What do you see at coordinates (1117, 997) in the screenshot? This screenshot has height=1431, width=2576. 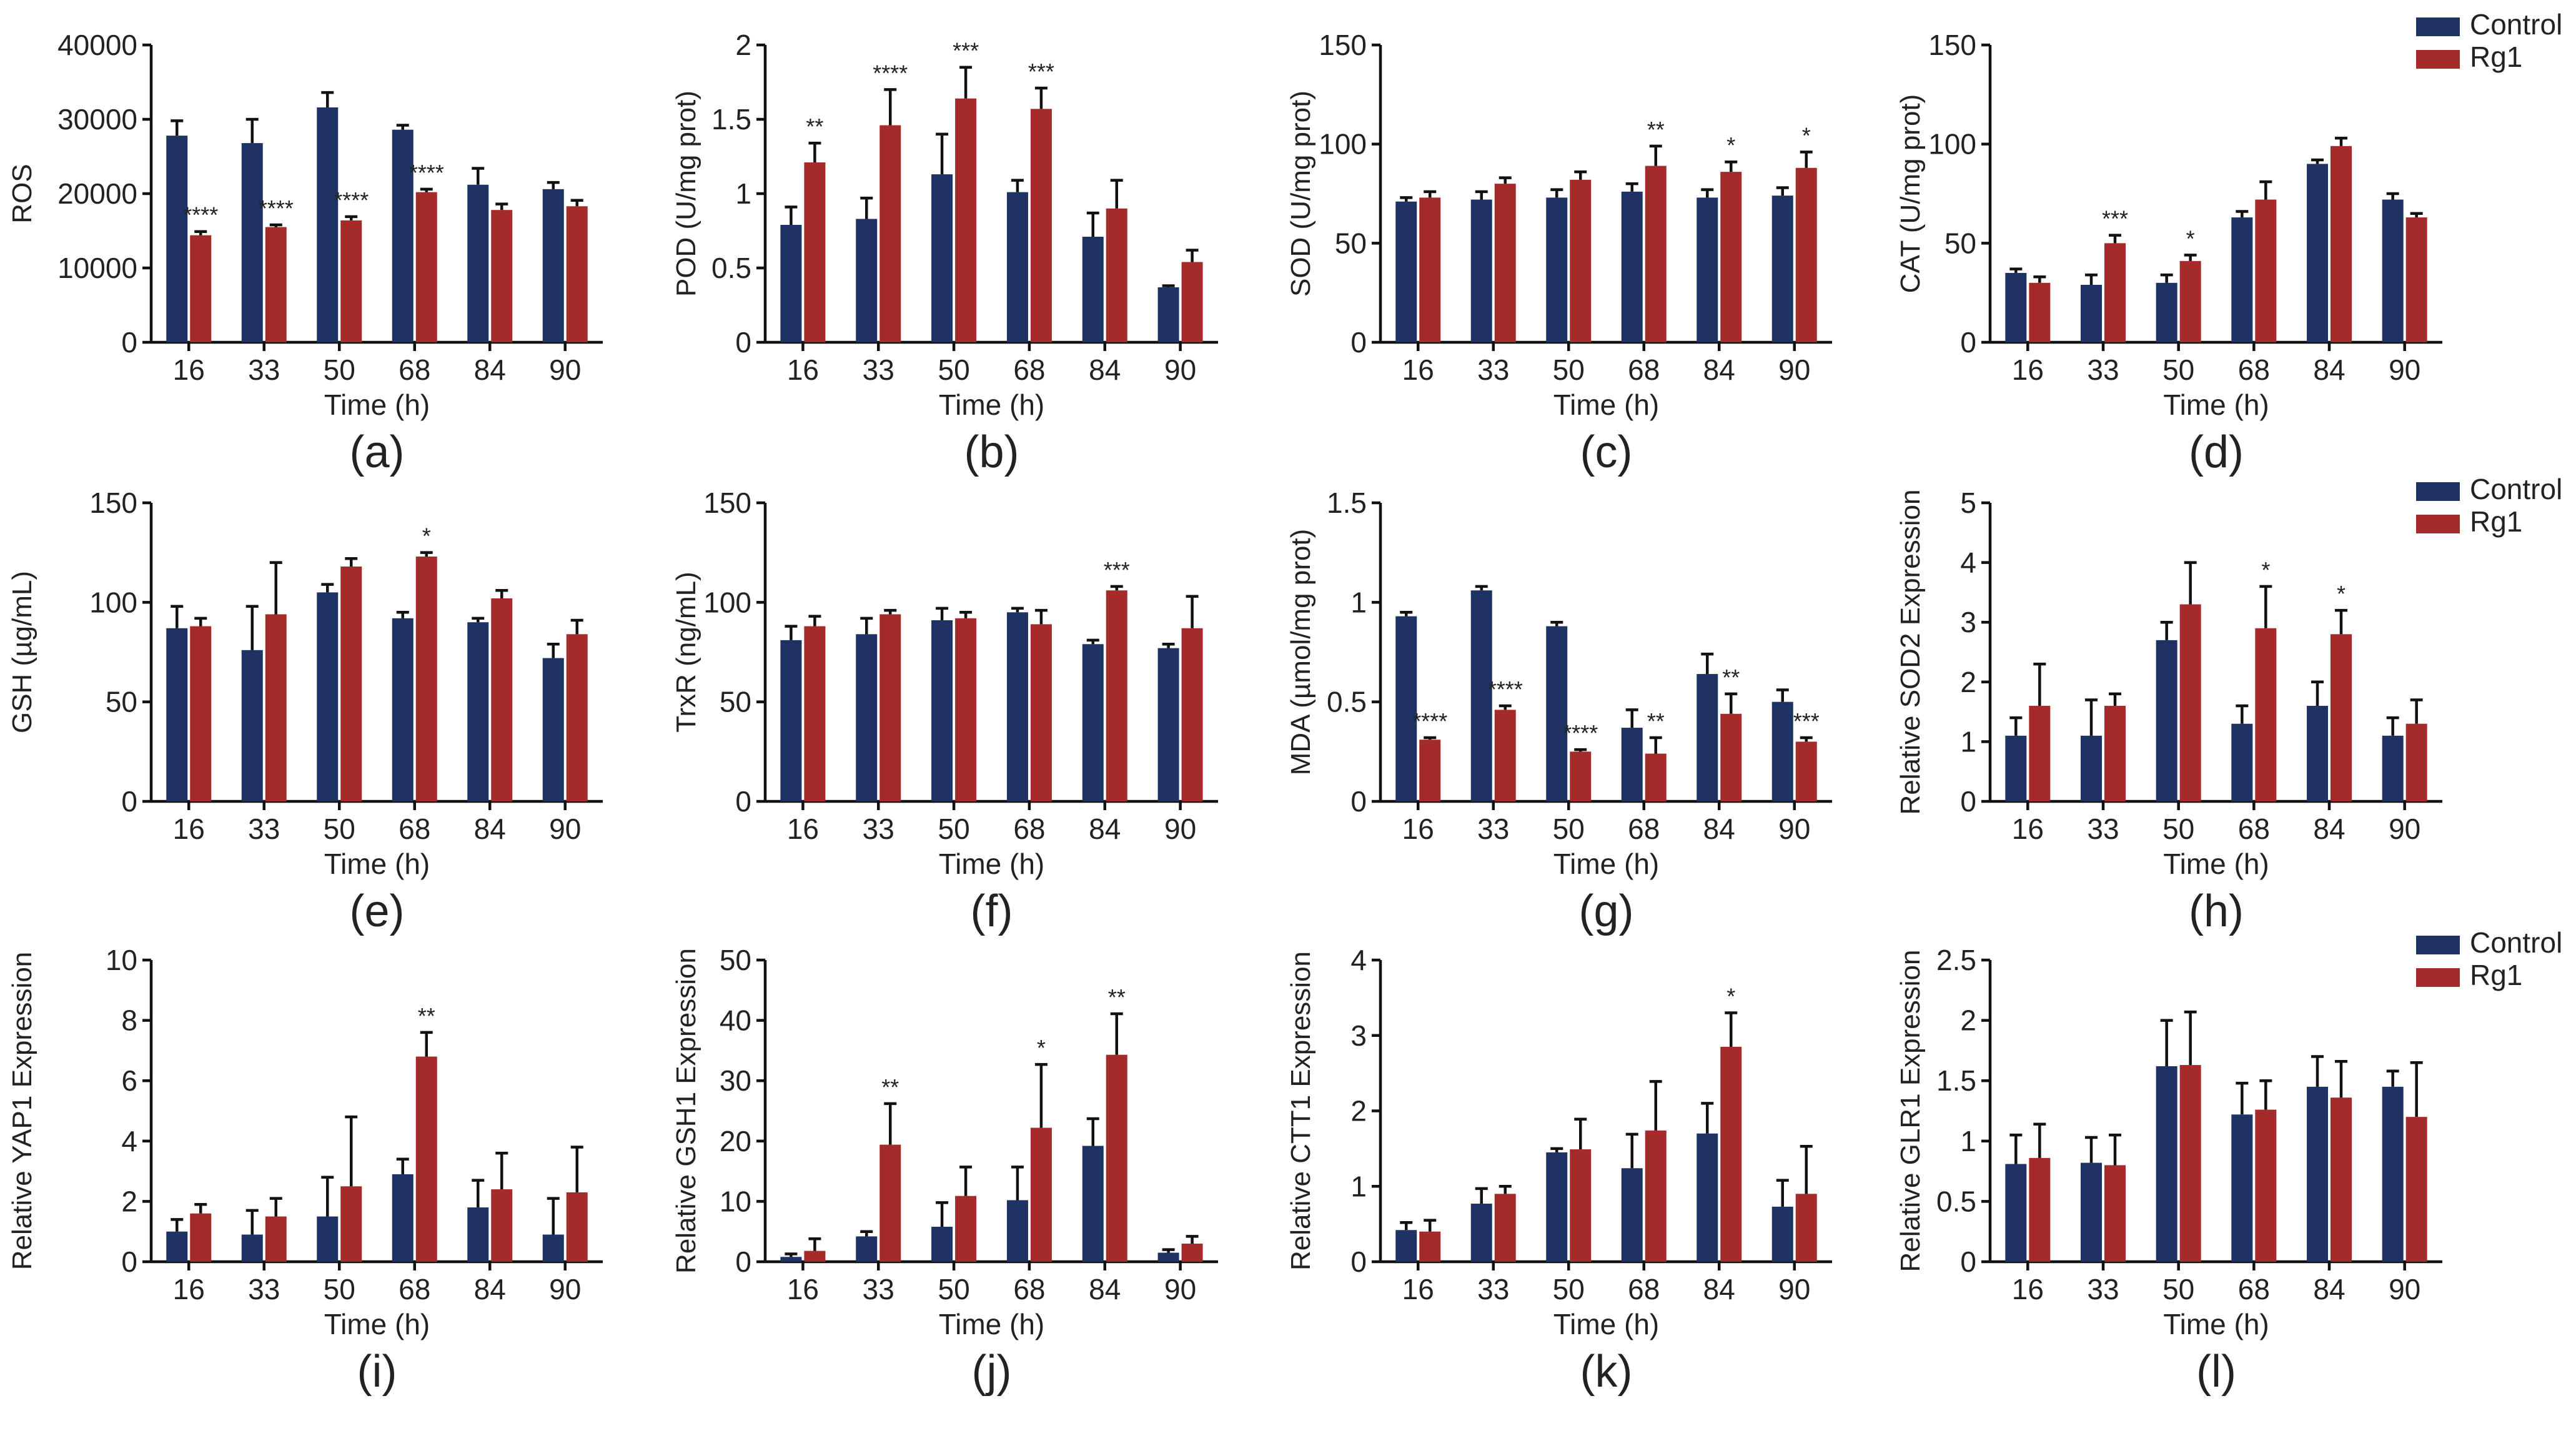 I see `significance-label: **` at bounding box center [1117, 997].